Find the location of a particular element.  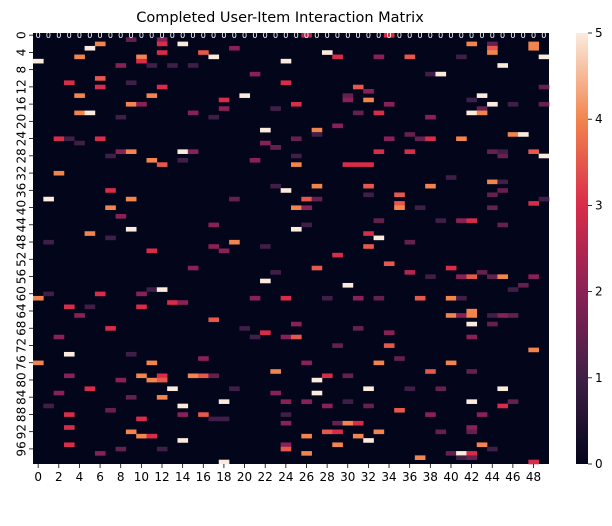

x-tick-label: 12 is located at coordinates (161, 477).